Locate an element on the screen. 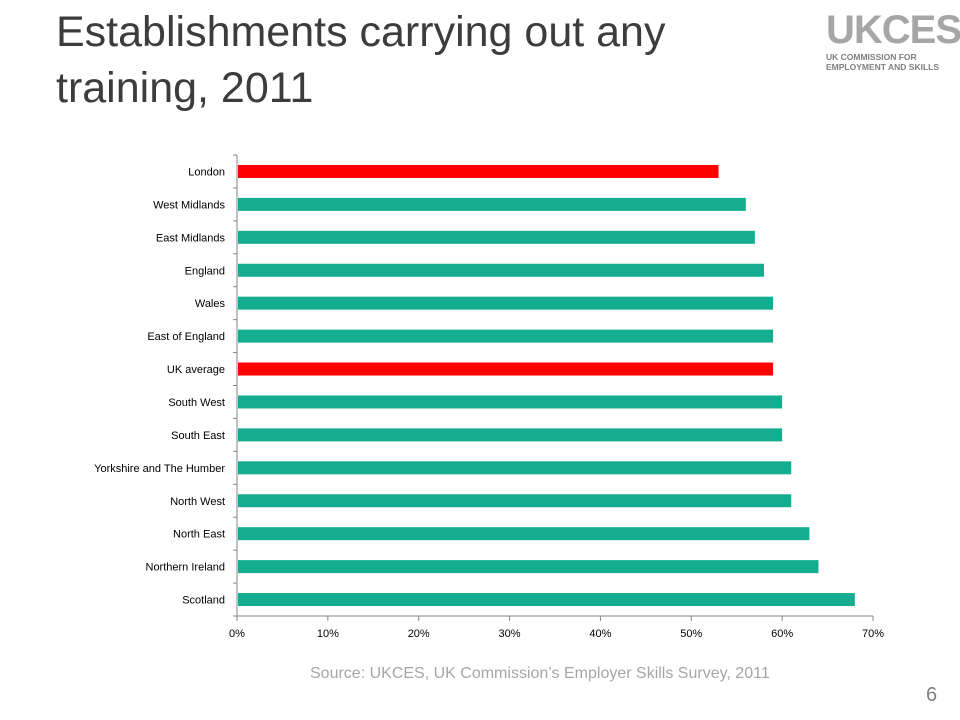 The height and width of the screenshot is (720, 960). bar-south-east is located at coordinates (510, 435).